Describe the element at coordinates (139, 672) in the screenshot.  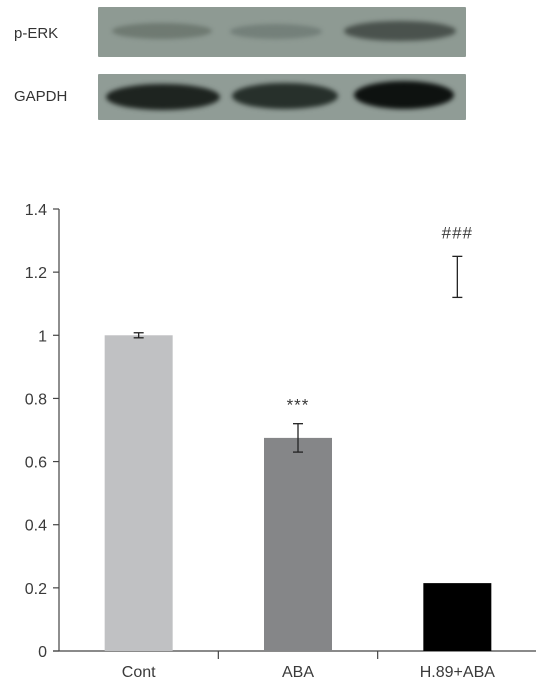
I see `x-tick-label: Cont` at that location.